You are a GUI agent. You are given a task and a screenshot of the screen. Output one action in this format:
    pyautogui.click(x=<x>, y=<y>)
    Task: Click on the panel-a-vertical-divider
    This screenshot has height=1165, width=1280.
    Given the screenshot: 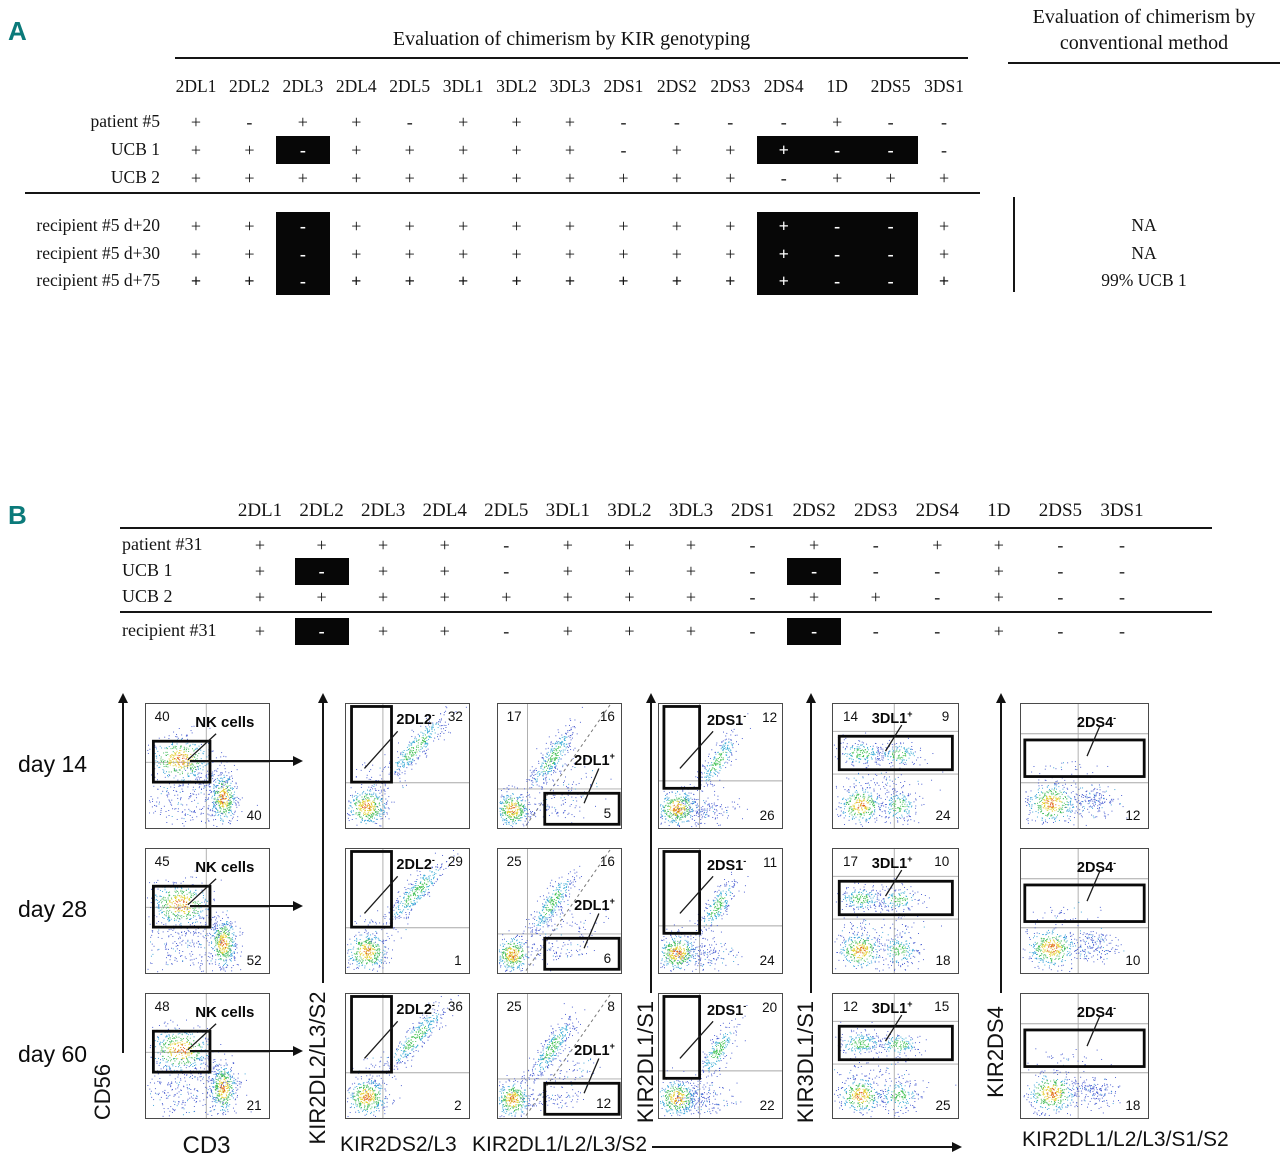 What is the action you would take?
    pyautogui.click(x=1014, y=244)
    